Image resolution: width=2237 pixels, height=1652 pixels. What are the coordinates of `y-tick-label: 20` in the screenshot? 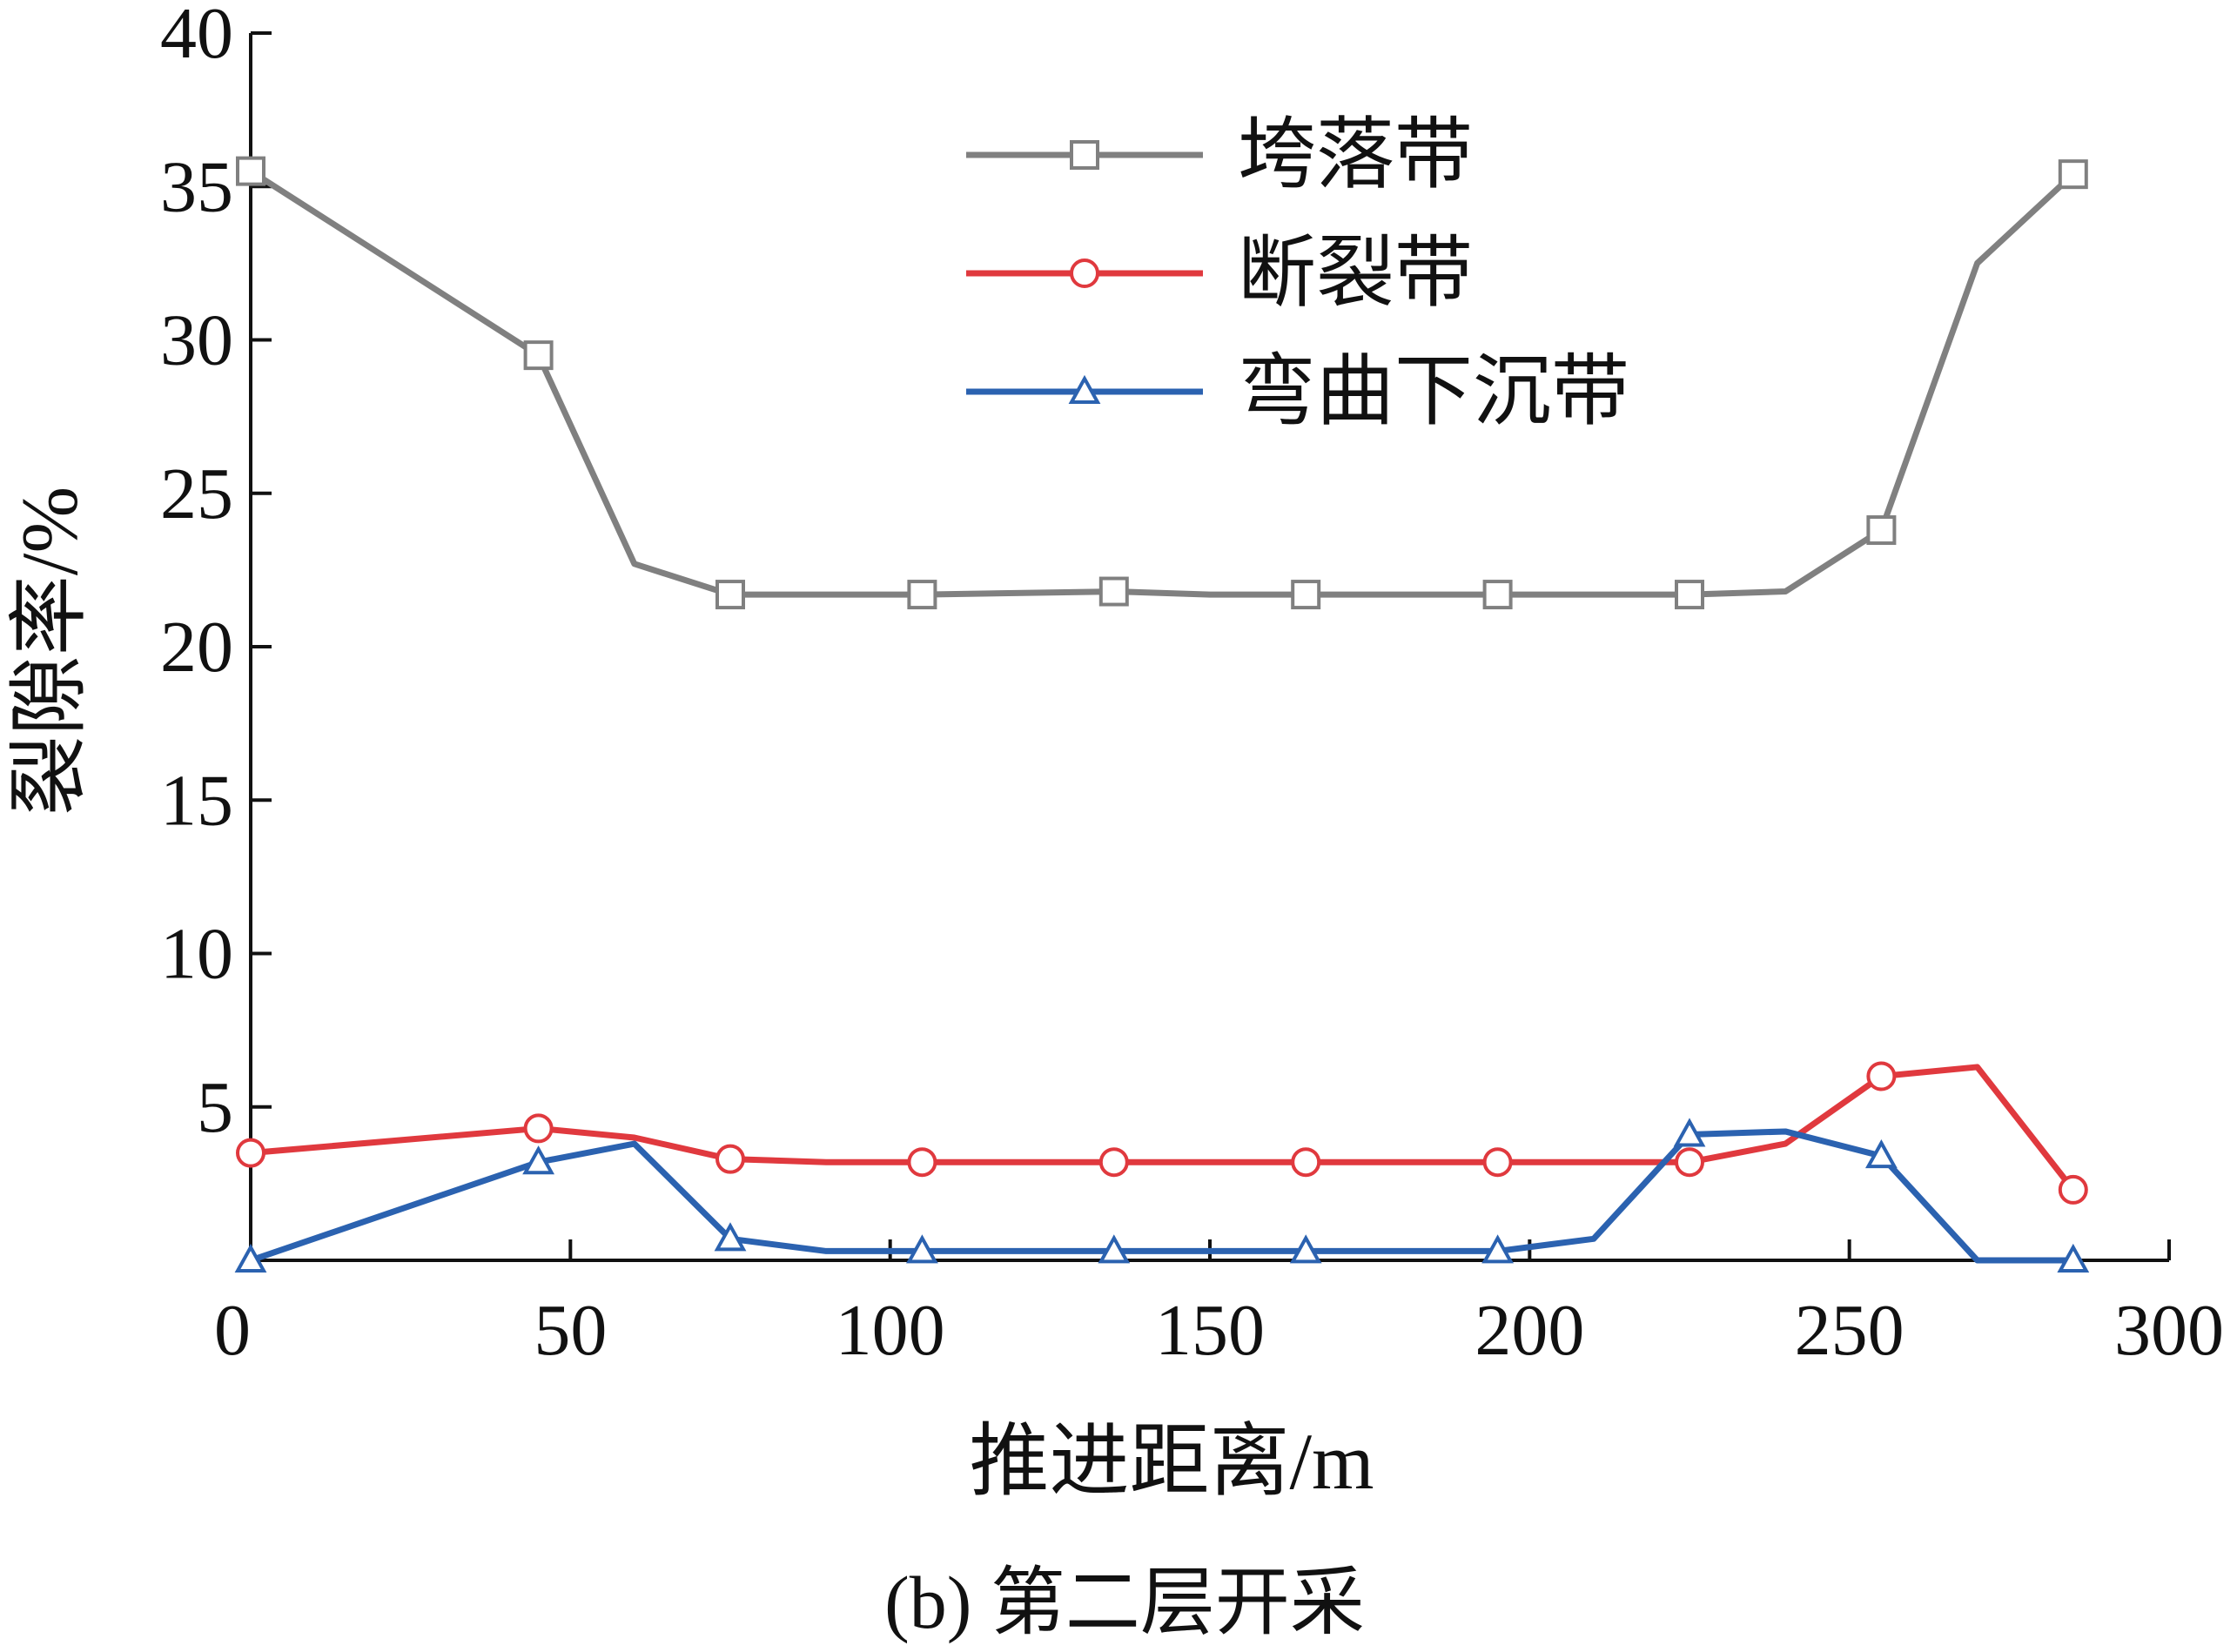 It's located at (196, 648).